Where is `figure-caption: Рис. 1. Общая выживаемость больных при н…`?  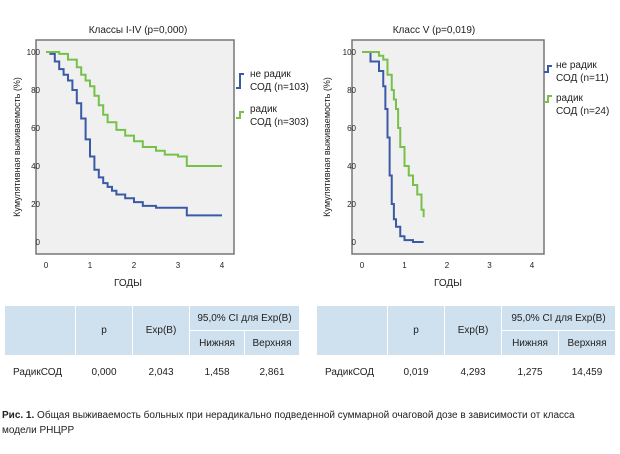 figure-caption: Рис. 1. Общая выживаемость больных при н… is located at coordinates (302, 423).